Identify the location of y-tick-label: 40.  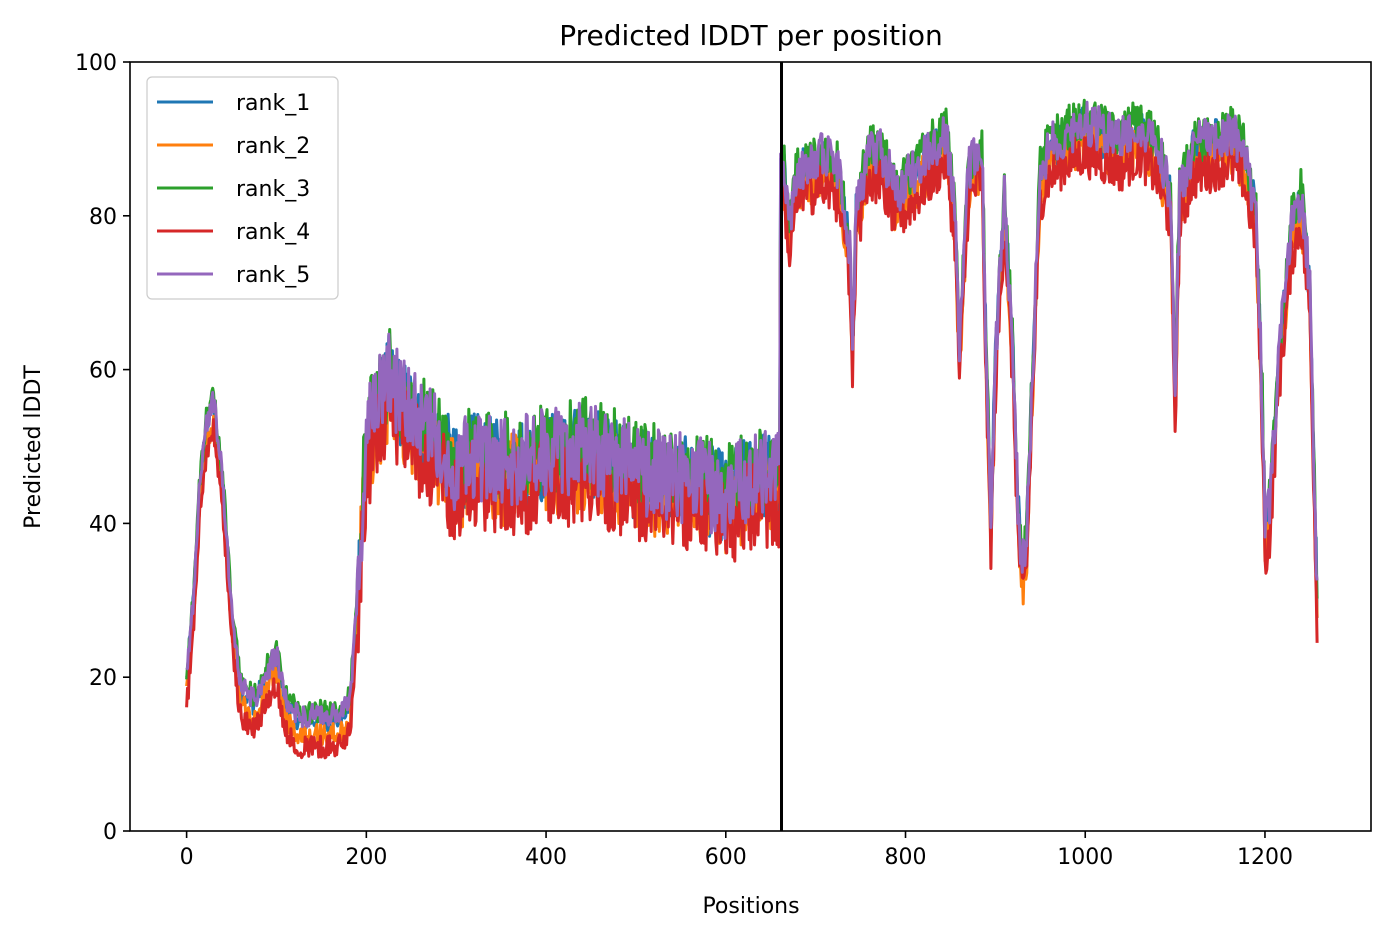
(103, 524).